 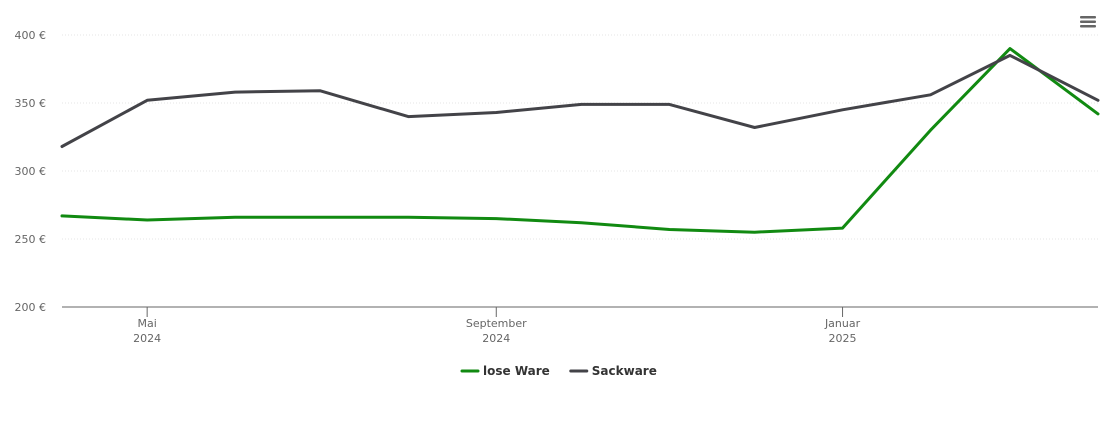 I want to click on y-tick-label: 400 €, so click(x=31, y=35).